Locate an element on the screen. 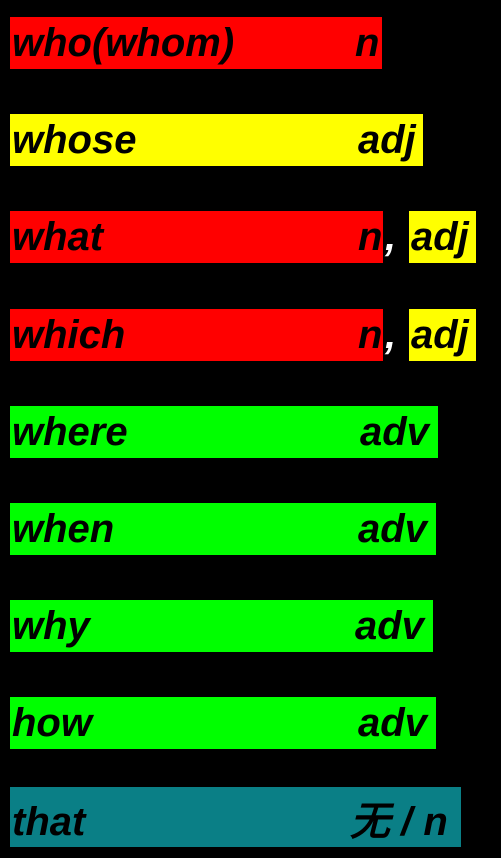  row-which: which n , adj is located at coordinates (250, 335).